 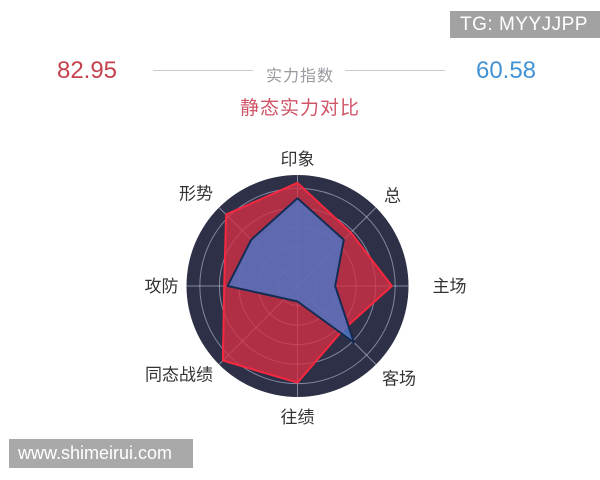 I want to click on away-score: 60.58, so click(x=506, y=70).